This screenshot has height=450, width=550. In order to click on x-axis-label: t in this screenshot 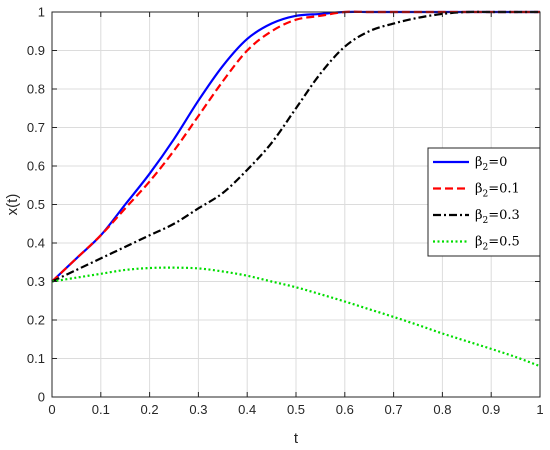, I will do `click(296, 438)`.